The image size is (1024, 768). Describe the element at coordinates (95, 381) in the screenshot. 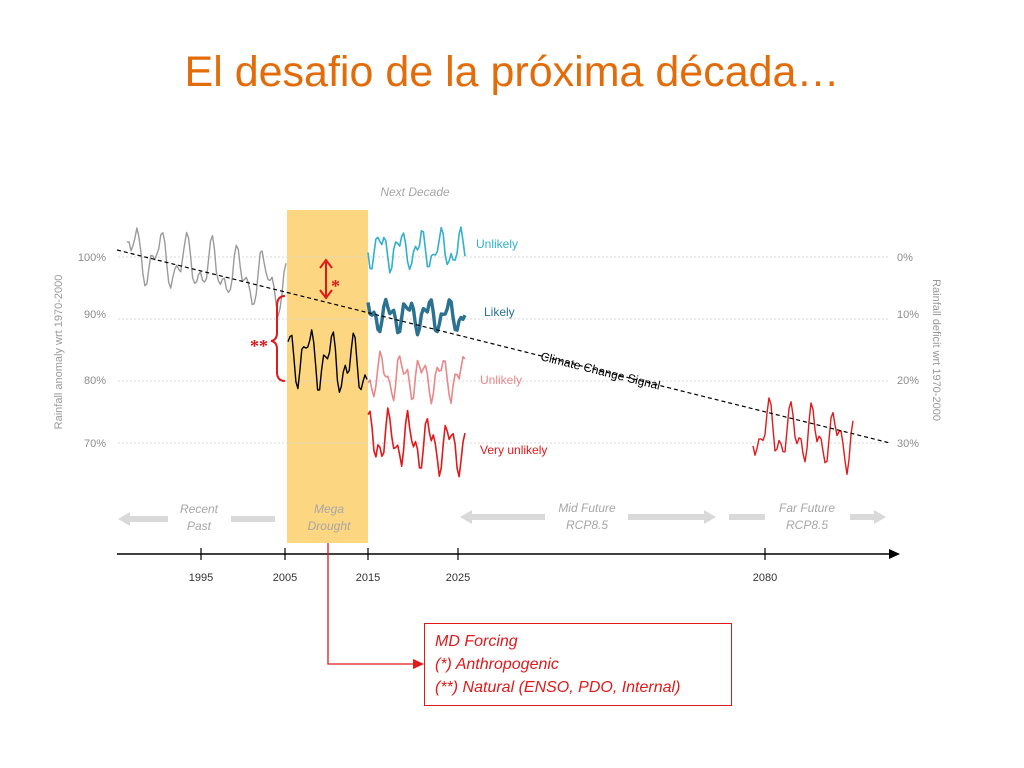

I see `y-tick-80: 80%` at that location.